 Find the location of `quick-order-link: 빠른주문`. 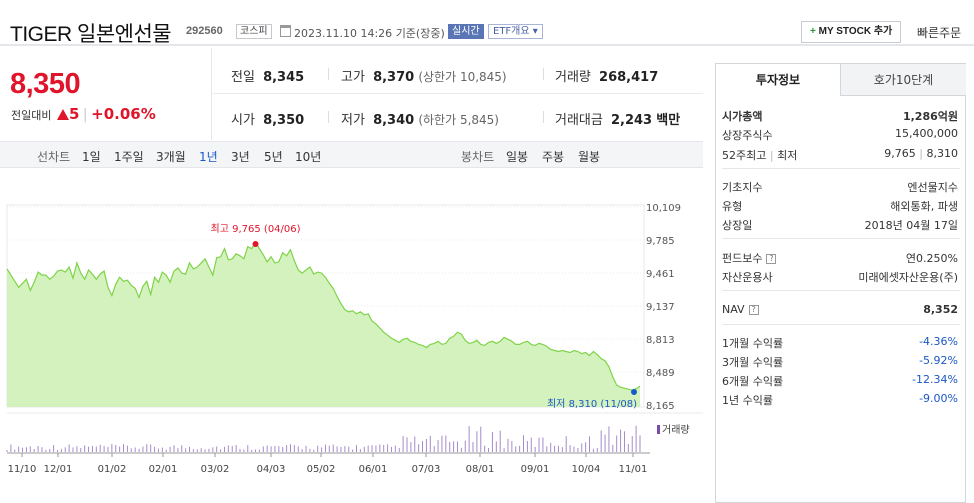

quick-order-link: 빠른주문 is located at coordinates (939, 33).